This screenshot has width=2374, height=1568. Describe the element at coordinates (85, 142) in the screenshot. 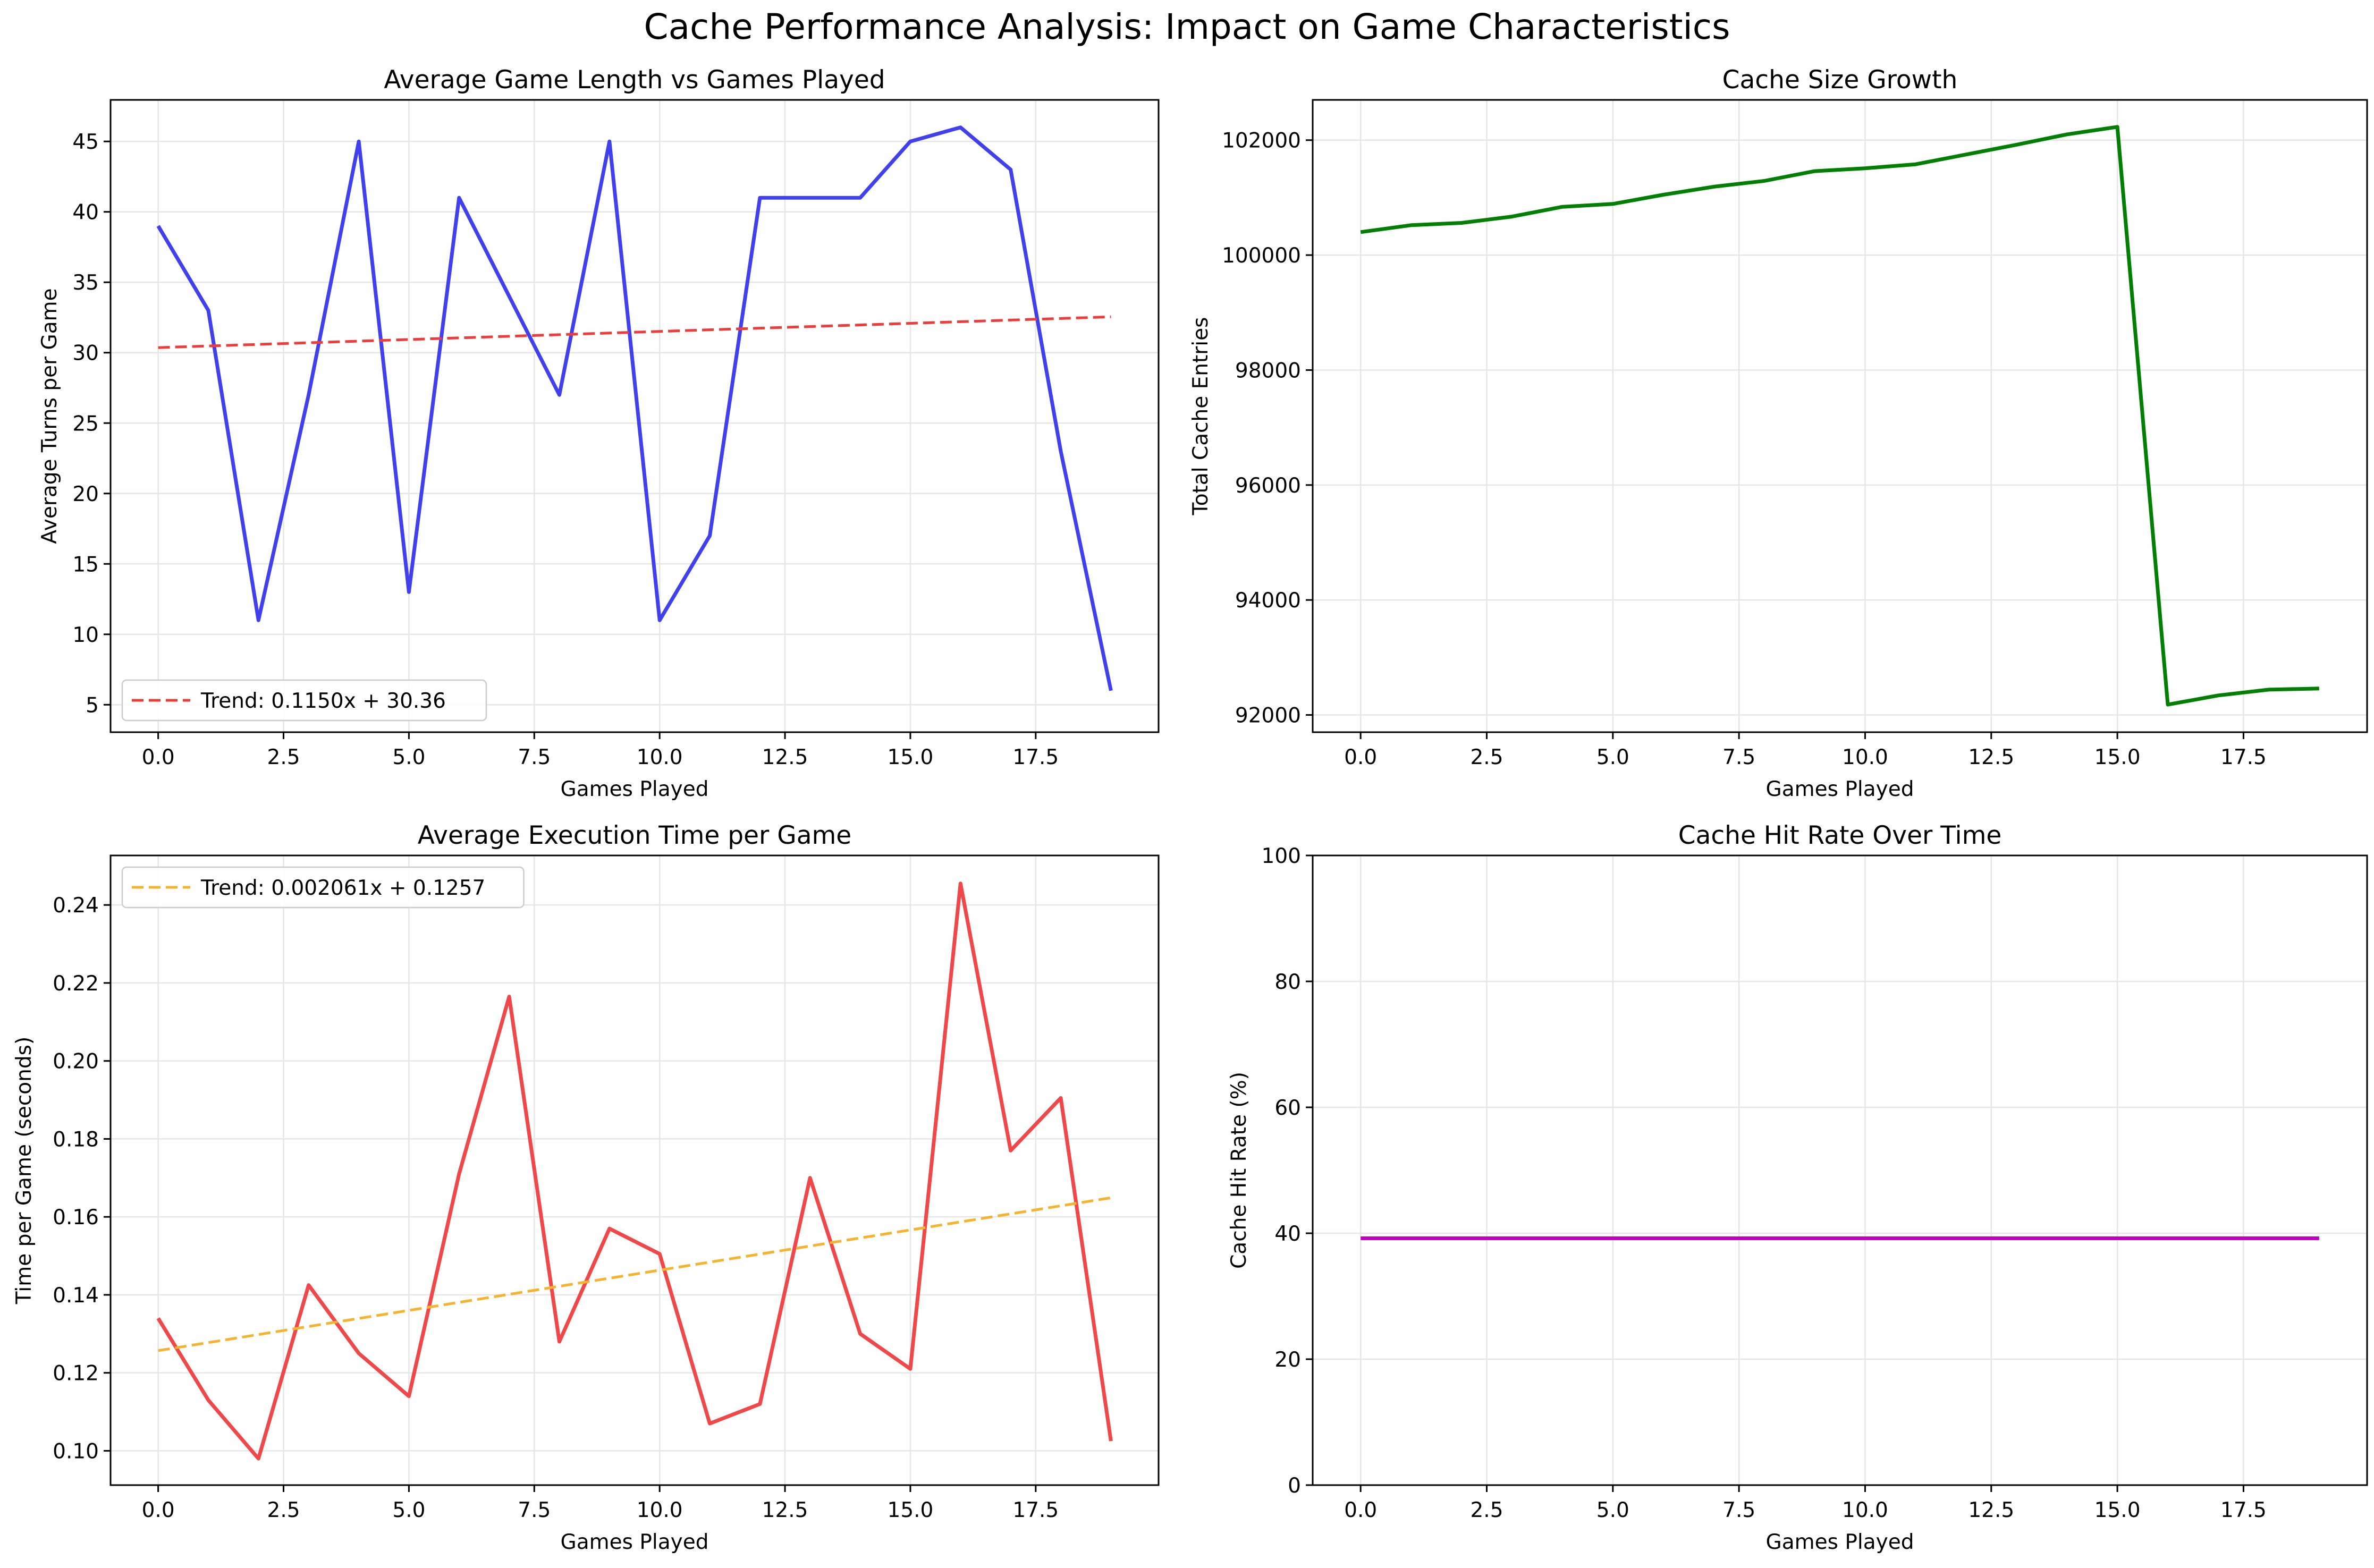

I see `y-tick-label: 45` at that location.